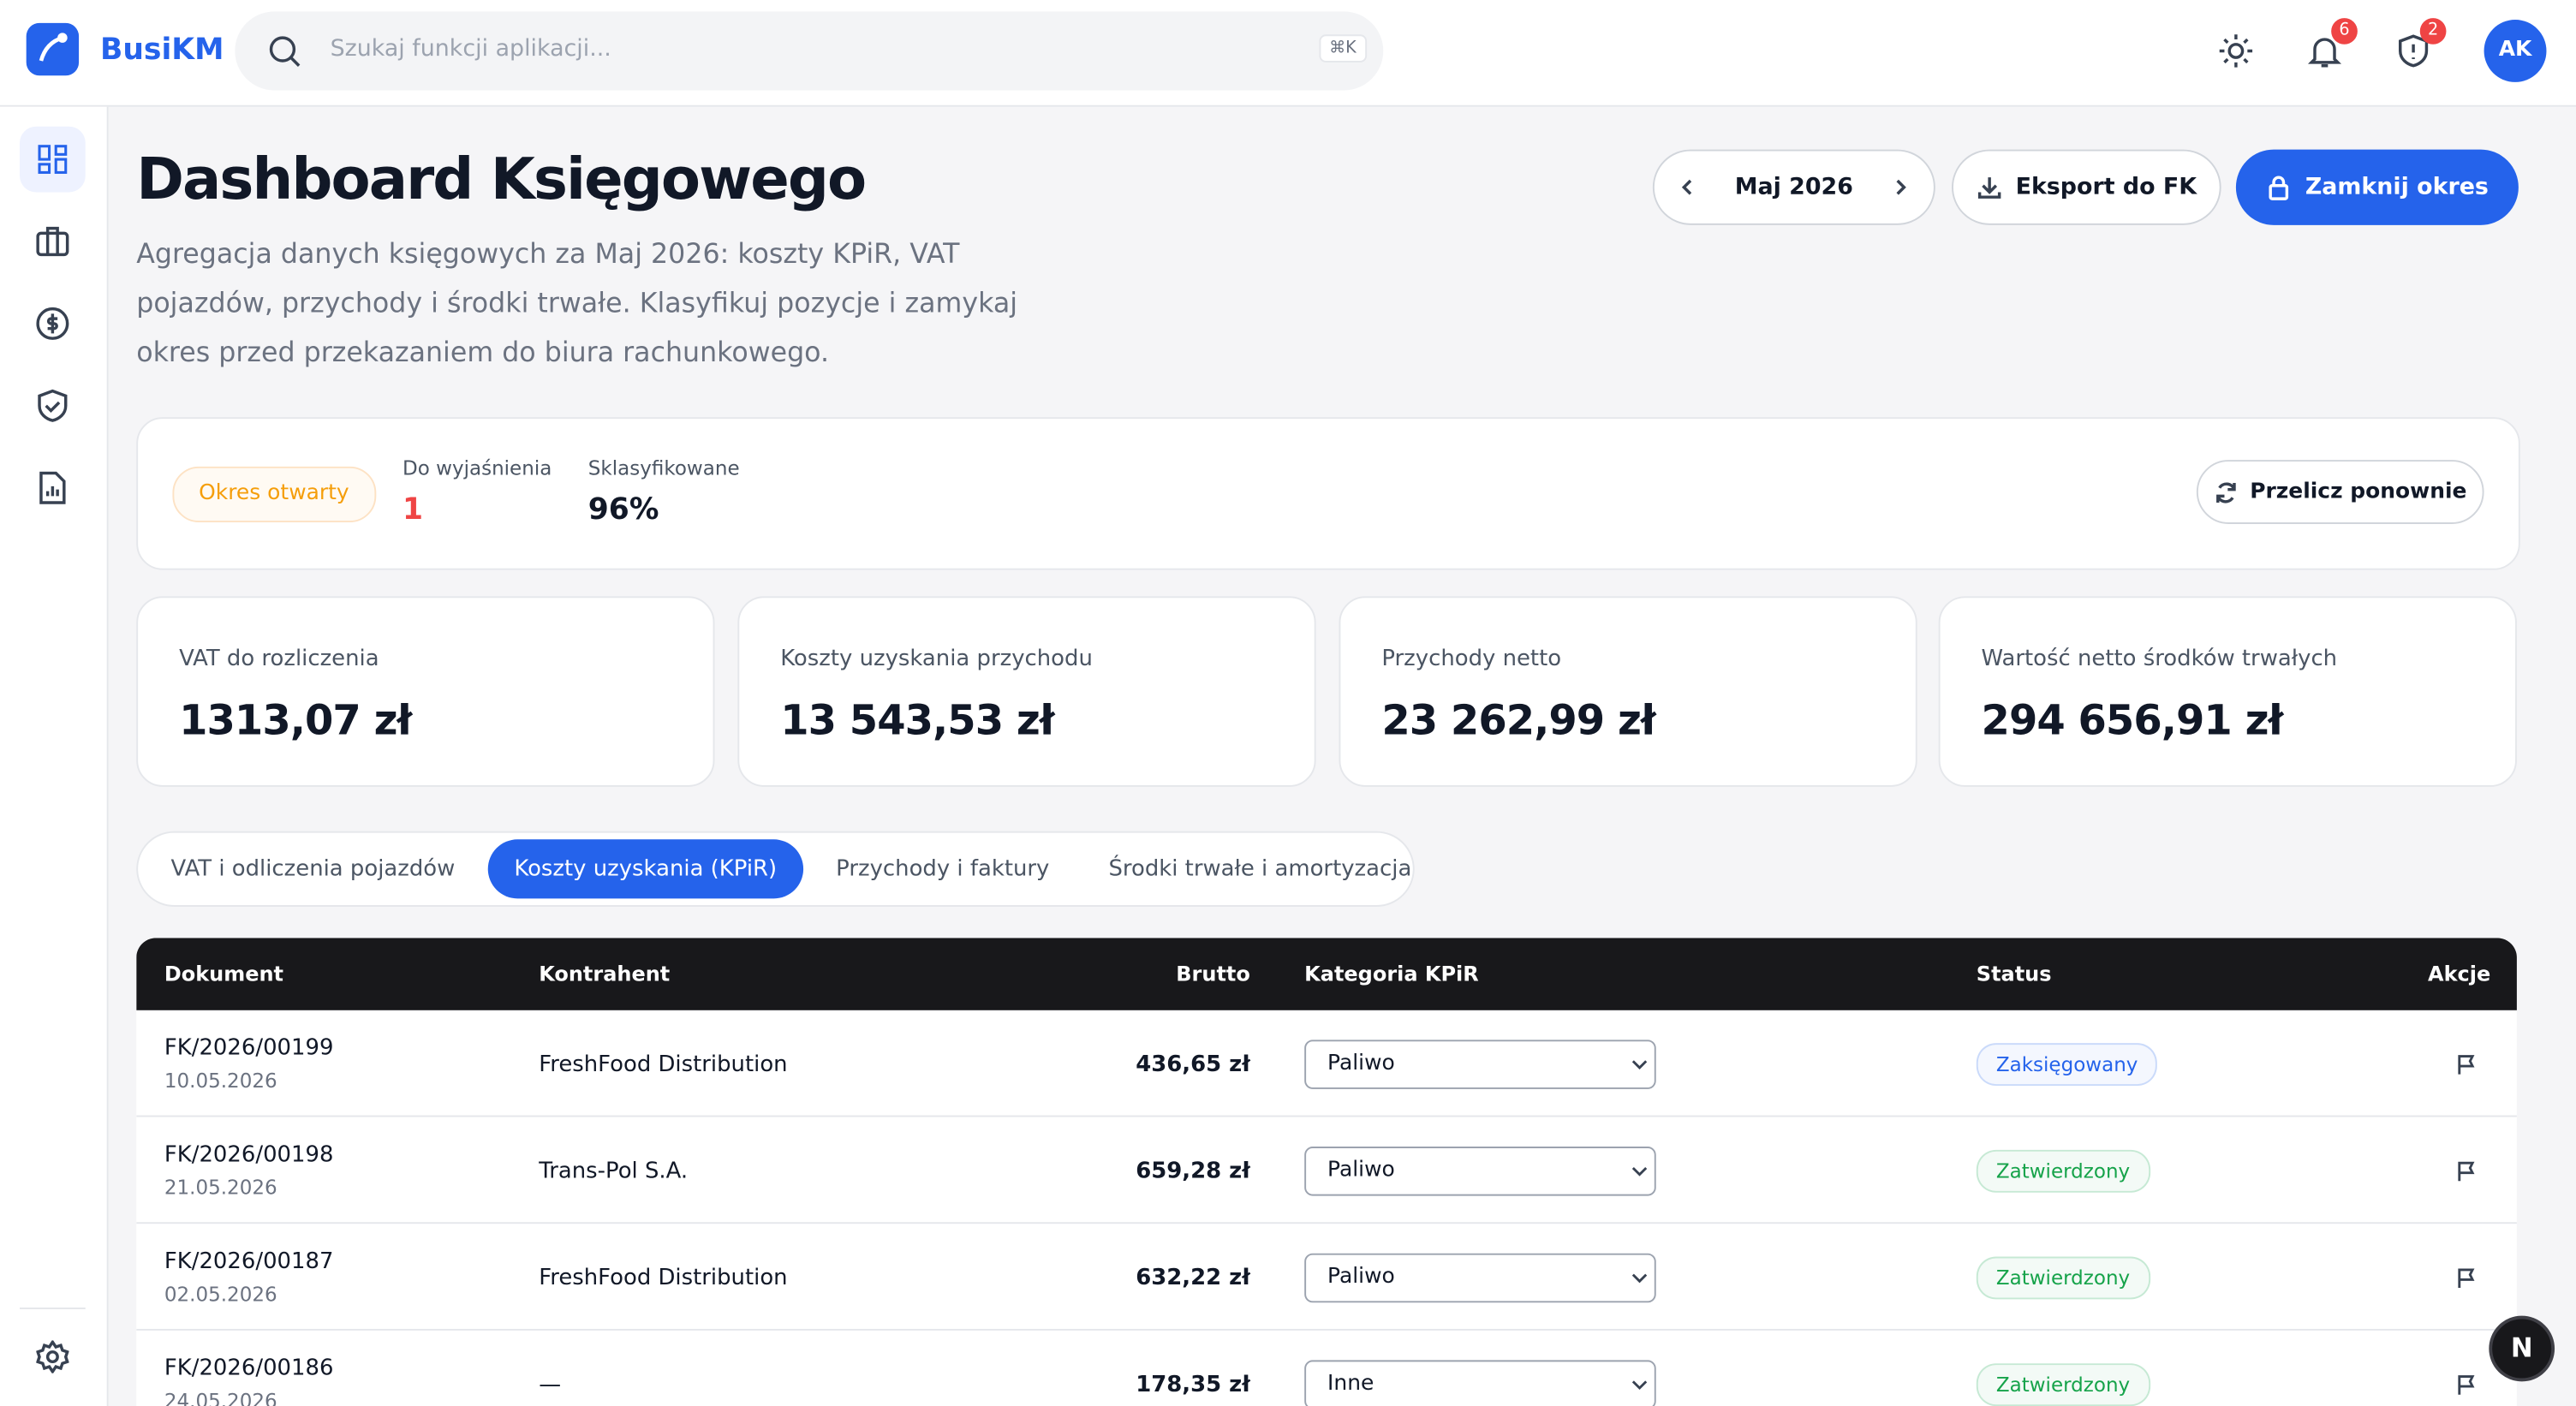 The height and width of the screenshot is (1406, 2576). I want to click on kpi-value: 1313,07 zł, so click(295, 720).